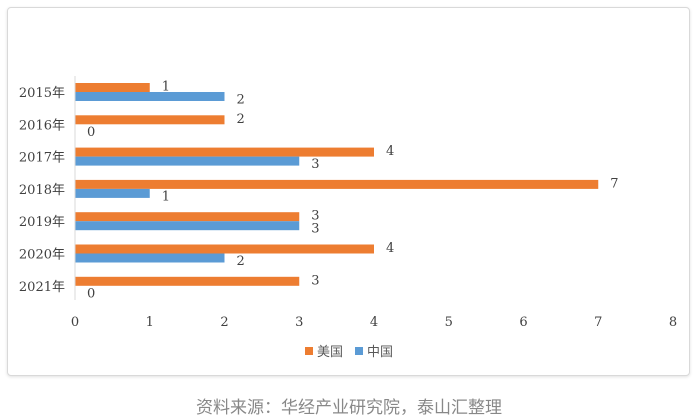  Describe the element at coordinates (673, 322) in the screenshot. I see `x-tick-label: 8` at that location.